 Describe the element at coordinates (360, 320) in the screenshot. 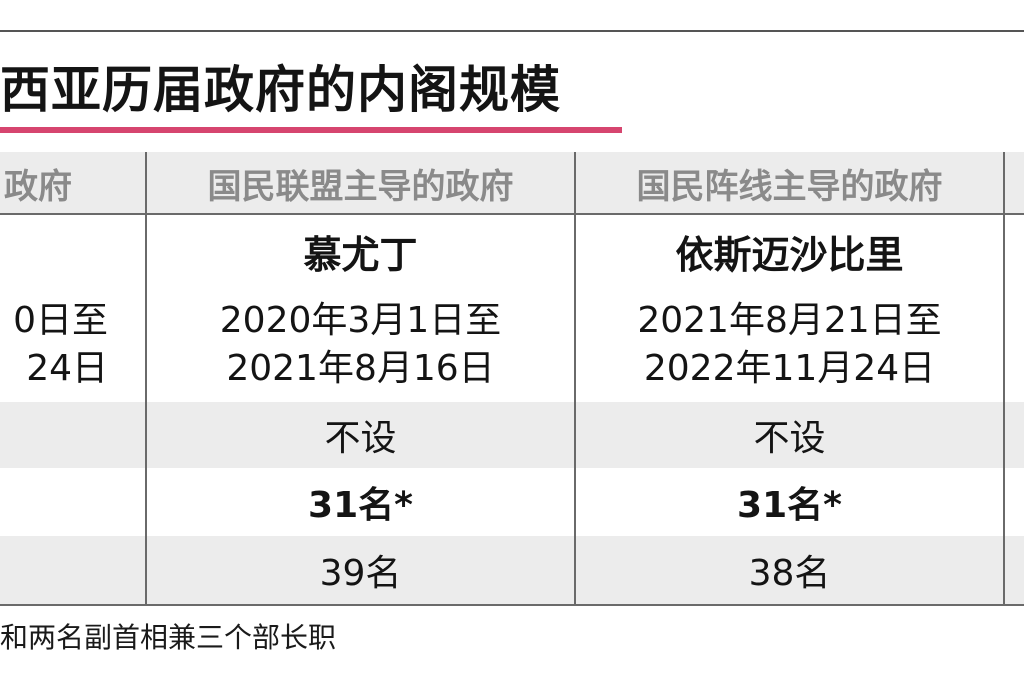

I see `term-start: 2020年3月1日至` at that location.